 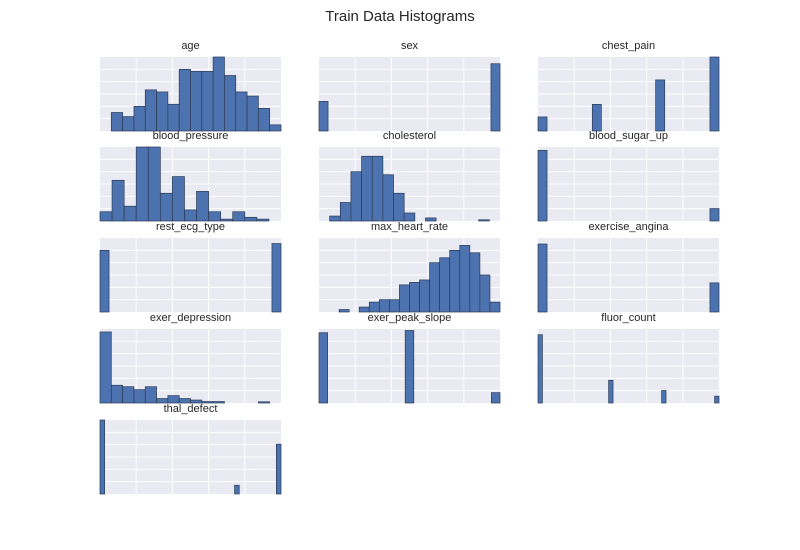 I want to click on panel-cholesterol: cholesterol, so click(x=409, y=176).